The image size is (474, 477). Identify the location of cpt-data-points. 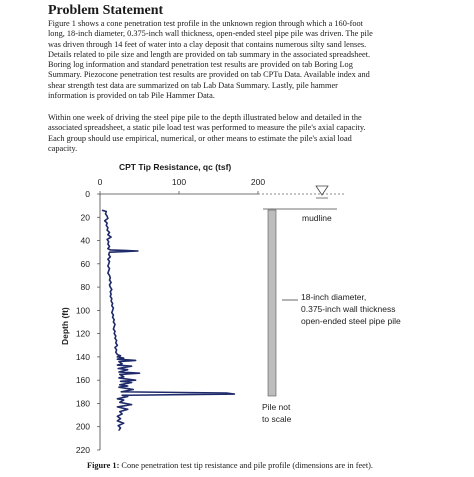
(168, 320).